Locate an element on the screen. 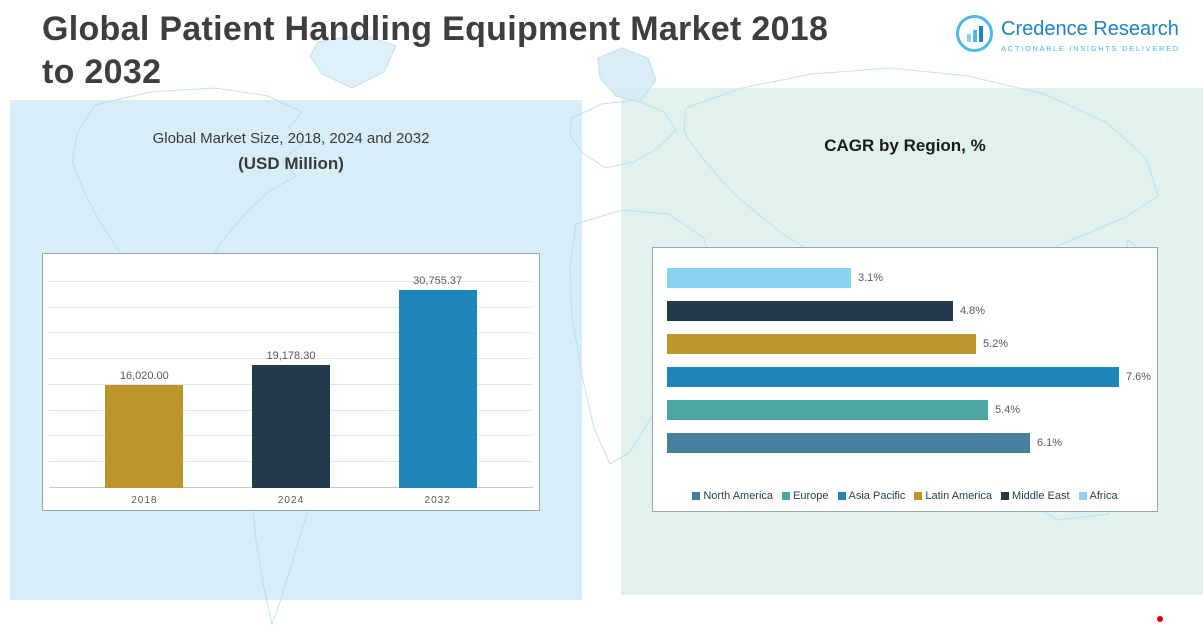 Image resolution: width=1203 pixels, height=632 pixels. cagr-bar-row: 3.1% is located at coordinates (908, 278).